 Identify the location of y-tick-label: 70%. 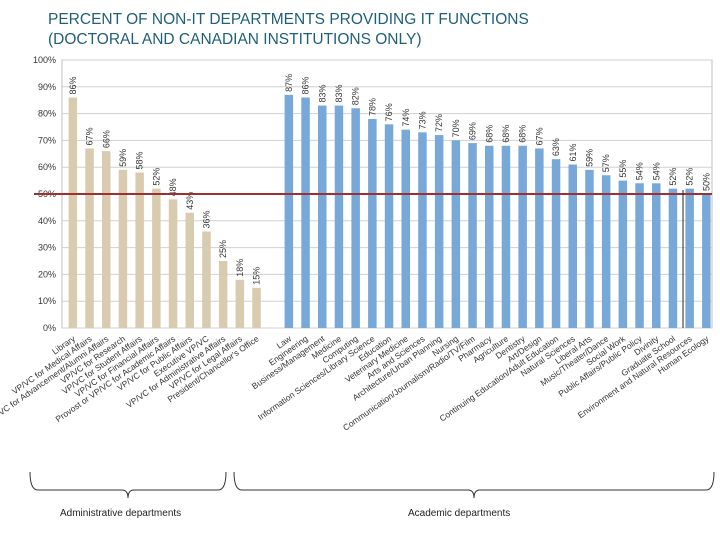
(47, 140).